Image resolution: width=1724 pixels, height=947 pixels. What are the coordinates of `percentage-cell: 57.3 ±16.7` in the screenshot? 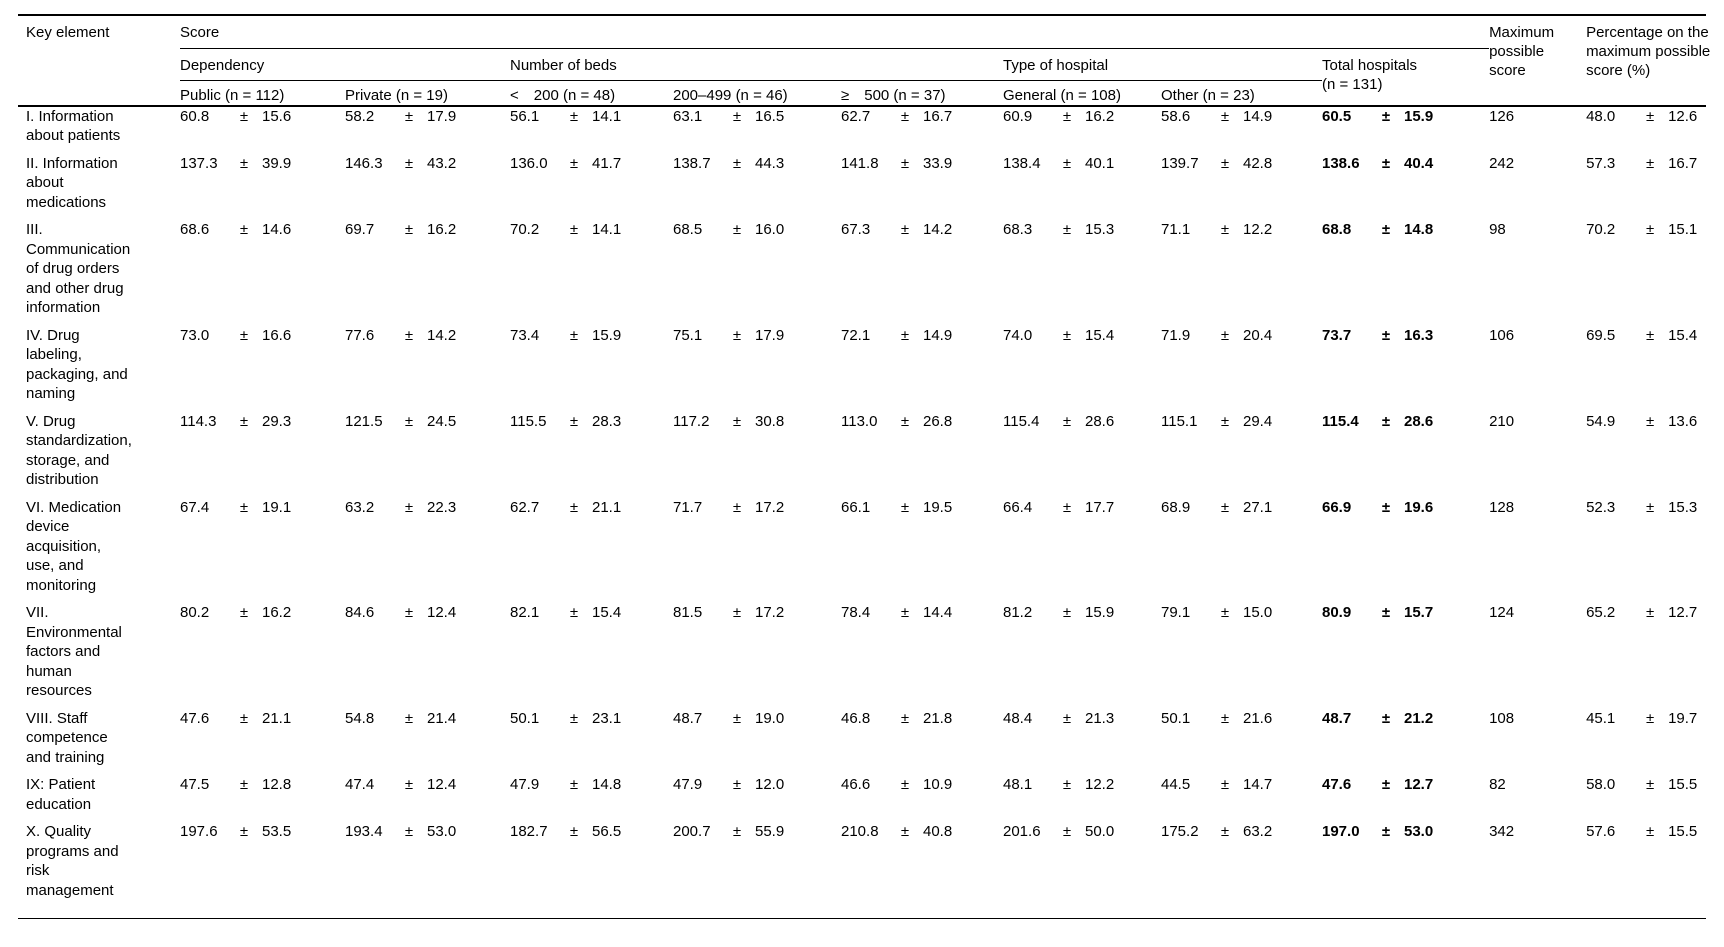 It's located at (1646, 187).